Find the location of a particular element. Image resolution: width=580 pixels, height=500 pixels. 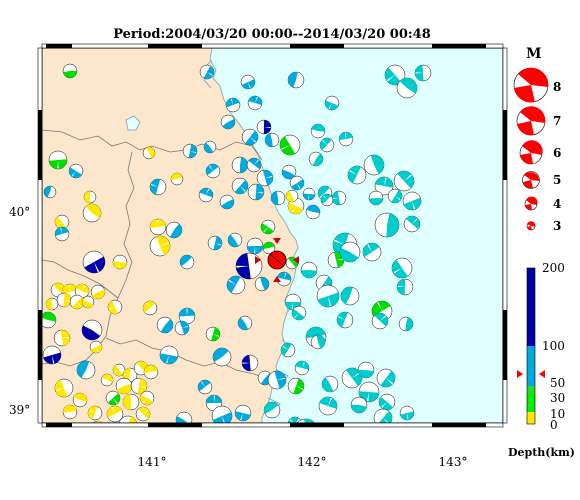

lake is located at coordinates (133, 123).